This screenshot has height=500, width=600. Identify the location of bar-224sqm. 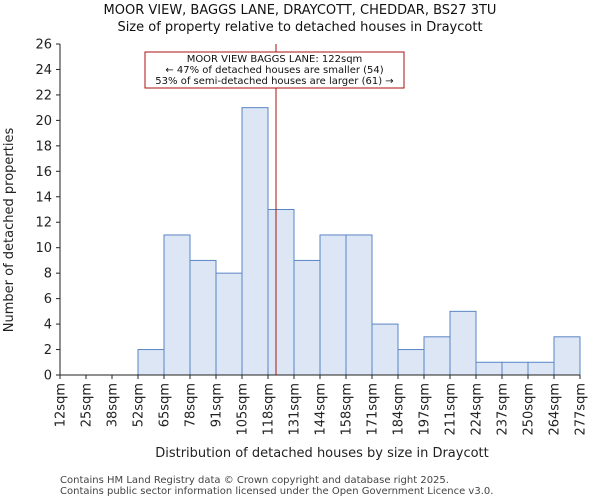
(489, 368).